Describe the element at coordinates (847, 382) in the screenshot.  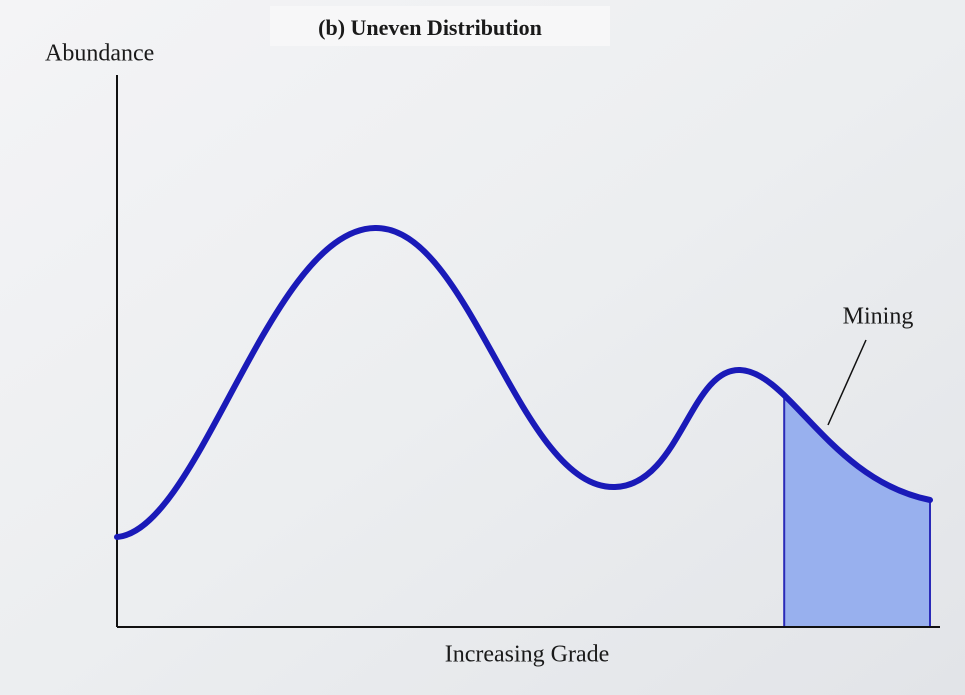
I see `annotation-leader` at that location.